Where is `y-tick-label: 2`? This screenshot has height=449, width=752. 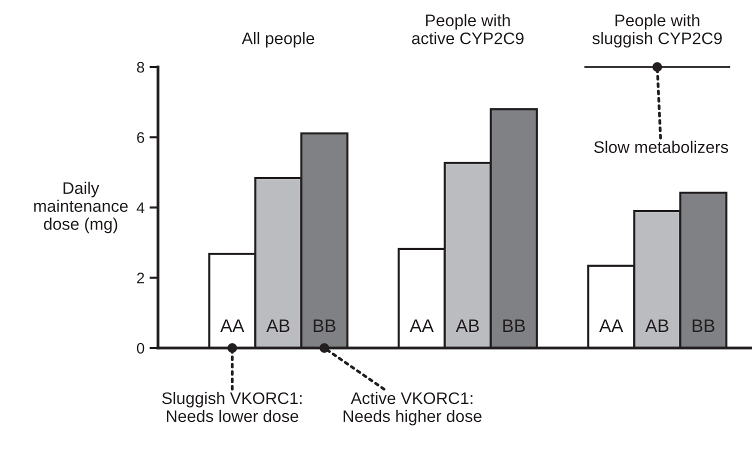
y-tick-label: 2 is located at coordinates (140, 278).